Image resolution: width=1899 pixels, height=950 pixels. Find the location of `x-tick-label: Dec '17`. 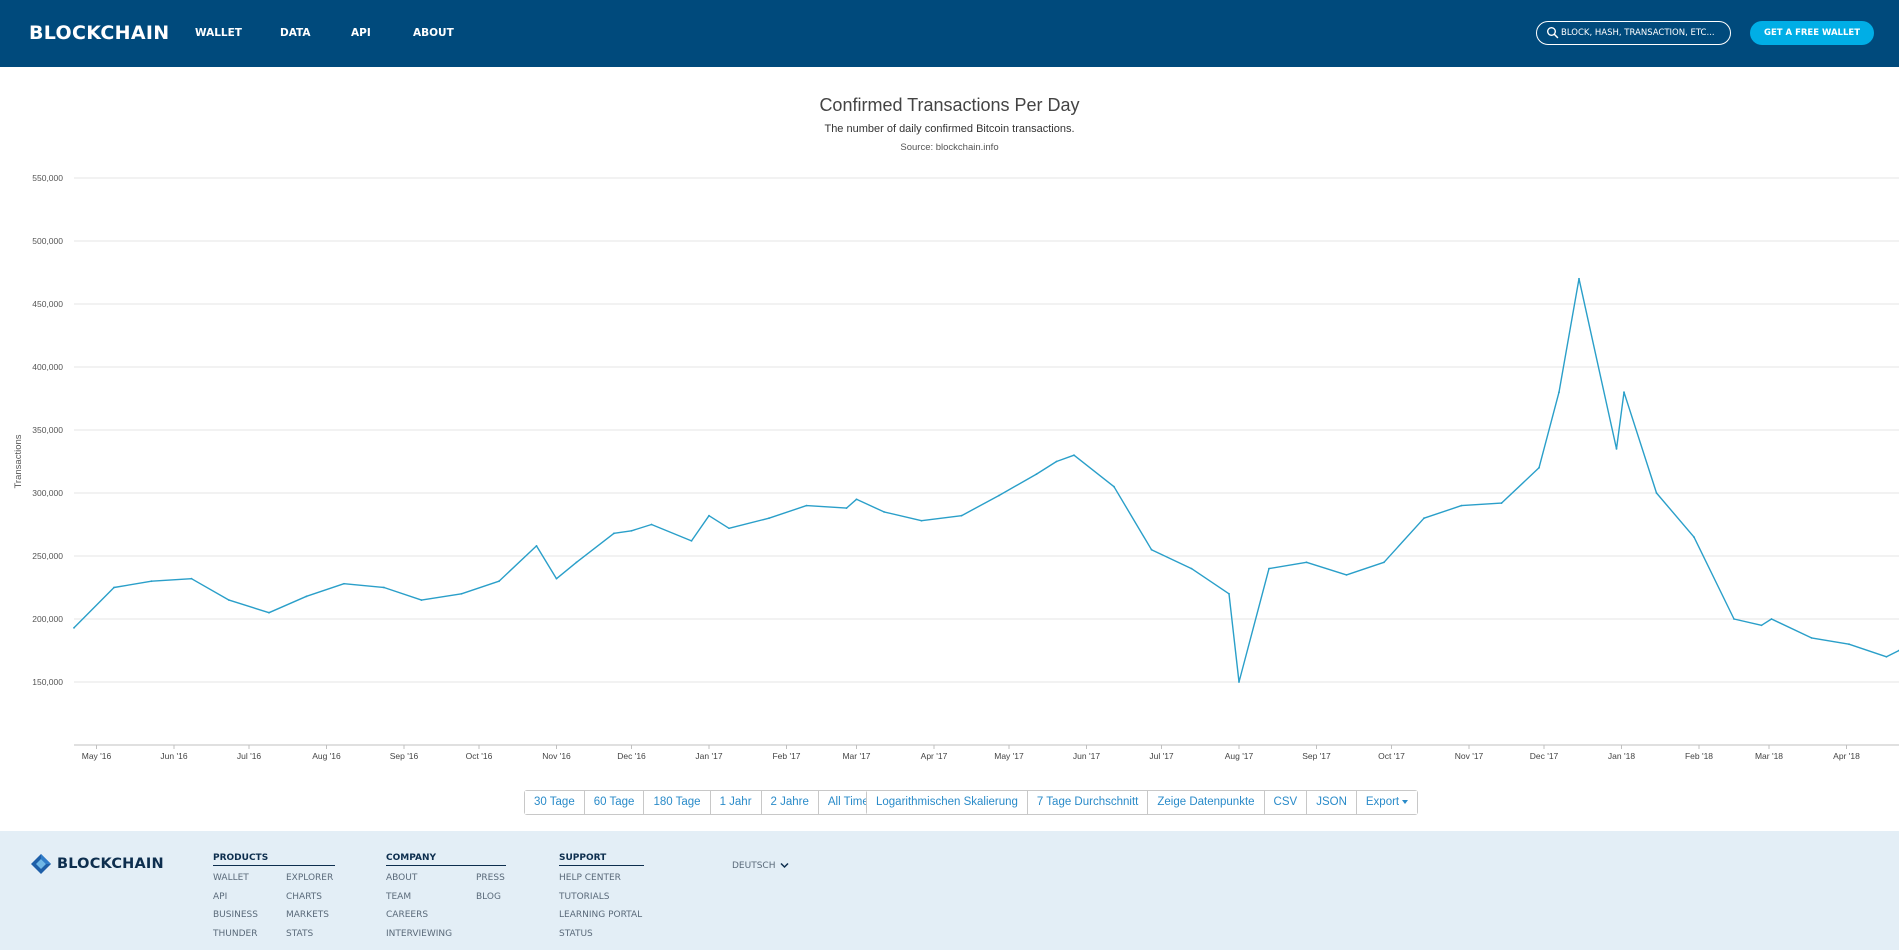

x-tick-label: Dec '17 is located at coordinates (1544, 756).